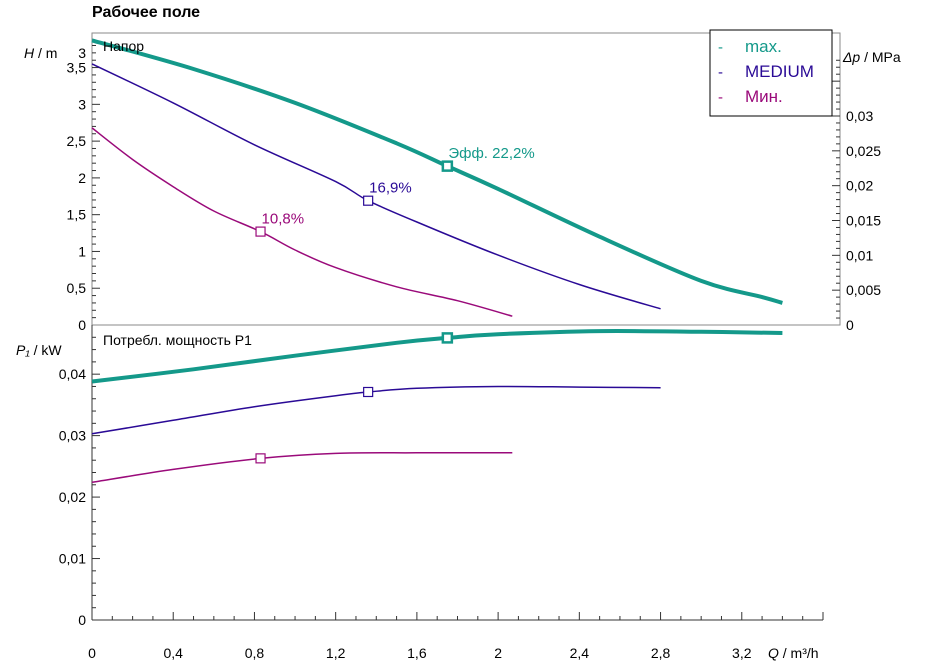  Describe the element at coordinates (863, 151) in the screenshot. I see `dp-y-tick-label: 0,025` at that location.